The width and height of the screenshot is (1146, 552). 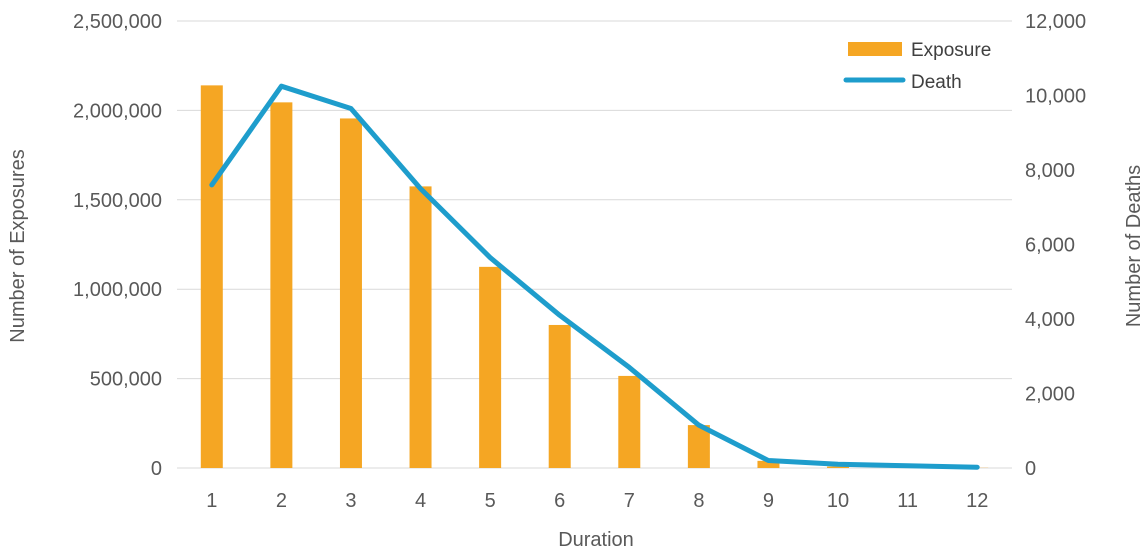 What do you see at coordinates (1055, 97) in the screenshot?
I see `right-tick-label: 10,000` at bounding box center [1055, 97].